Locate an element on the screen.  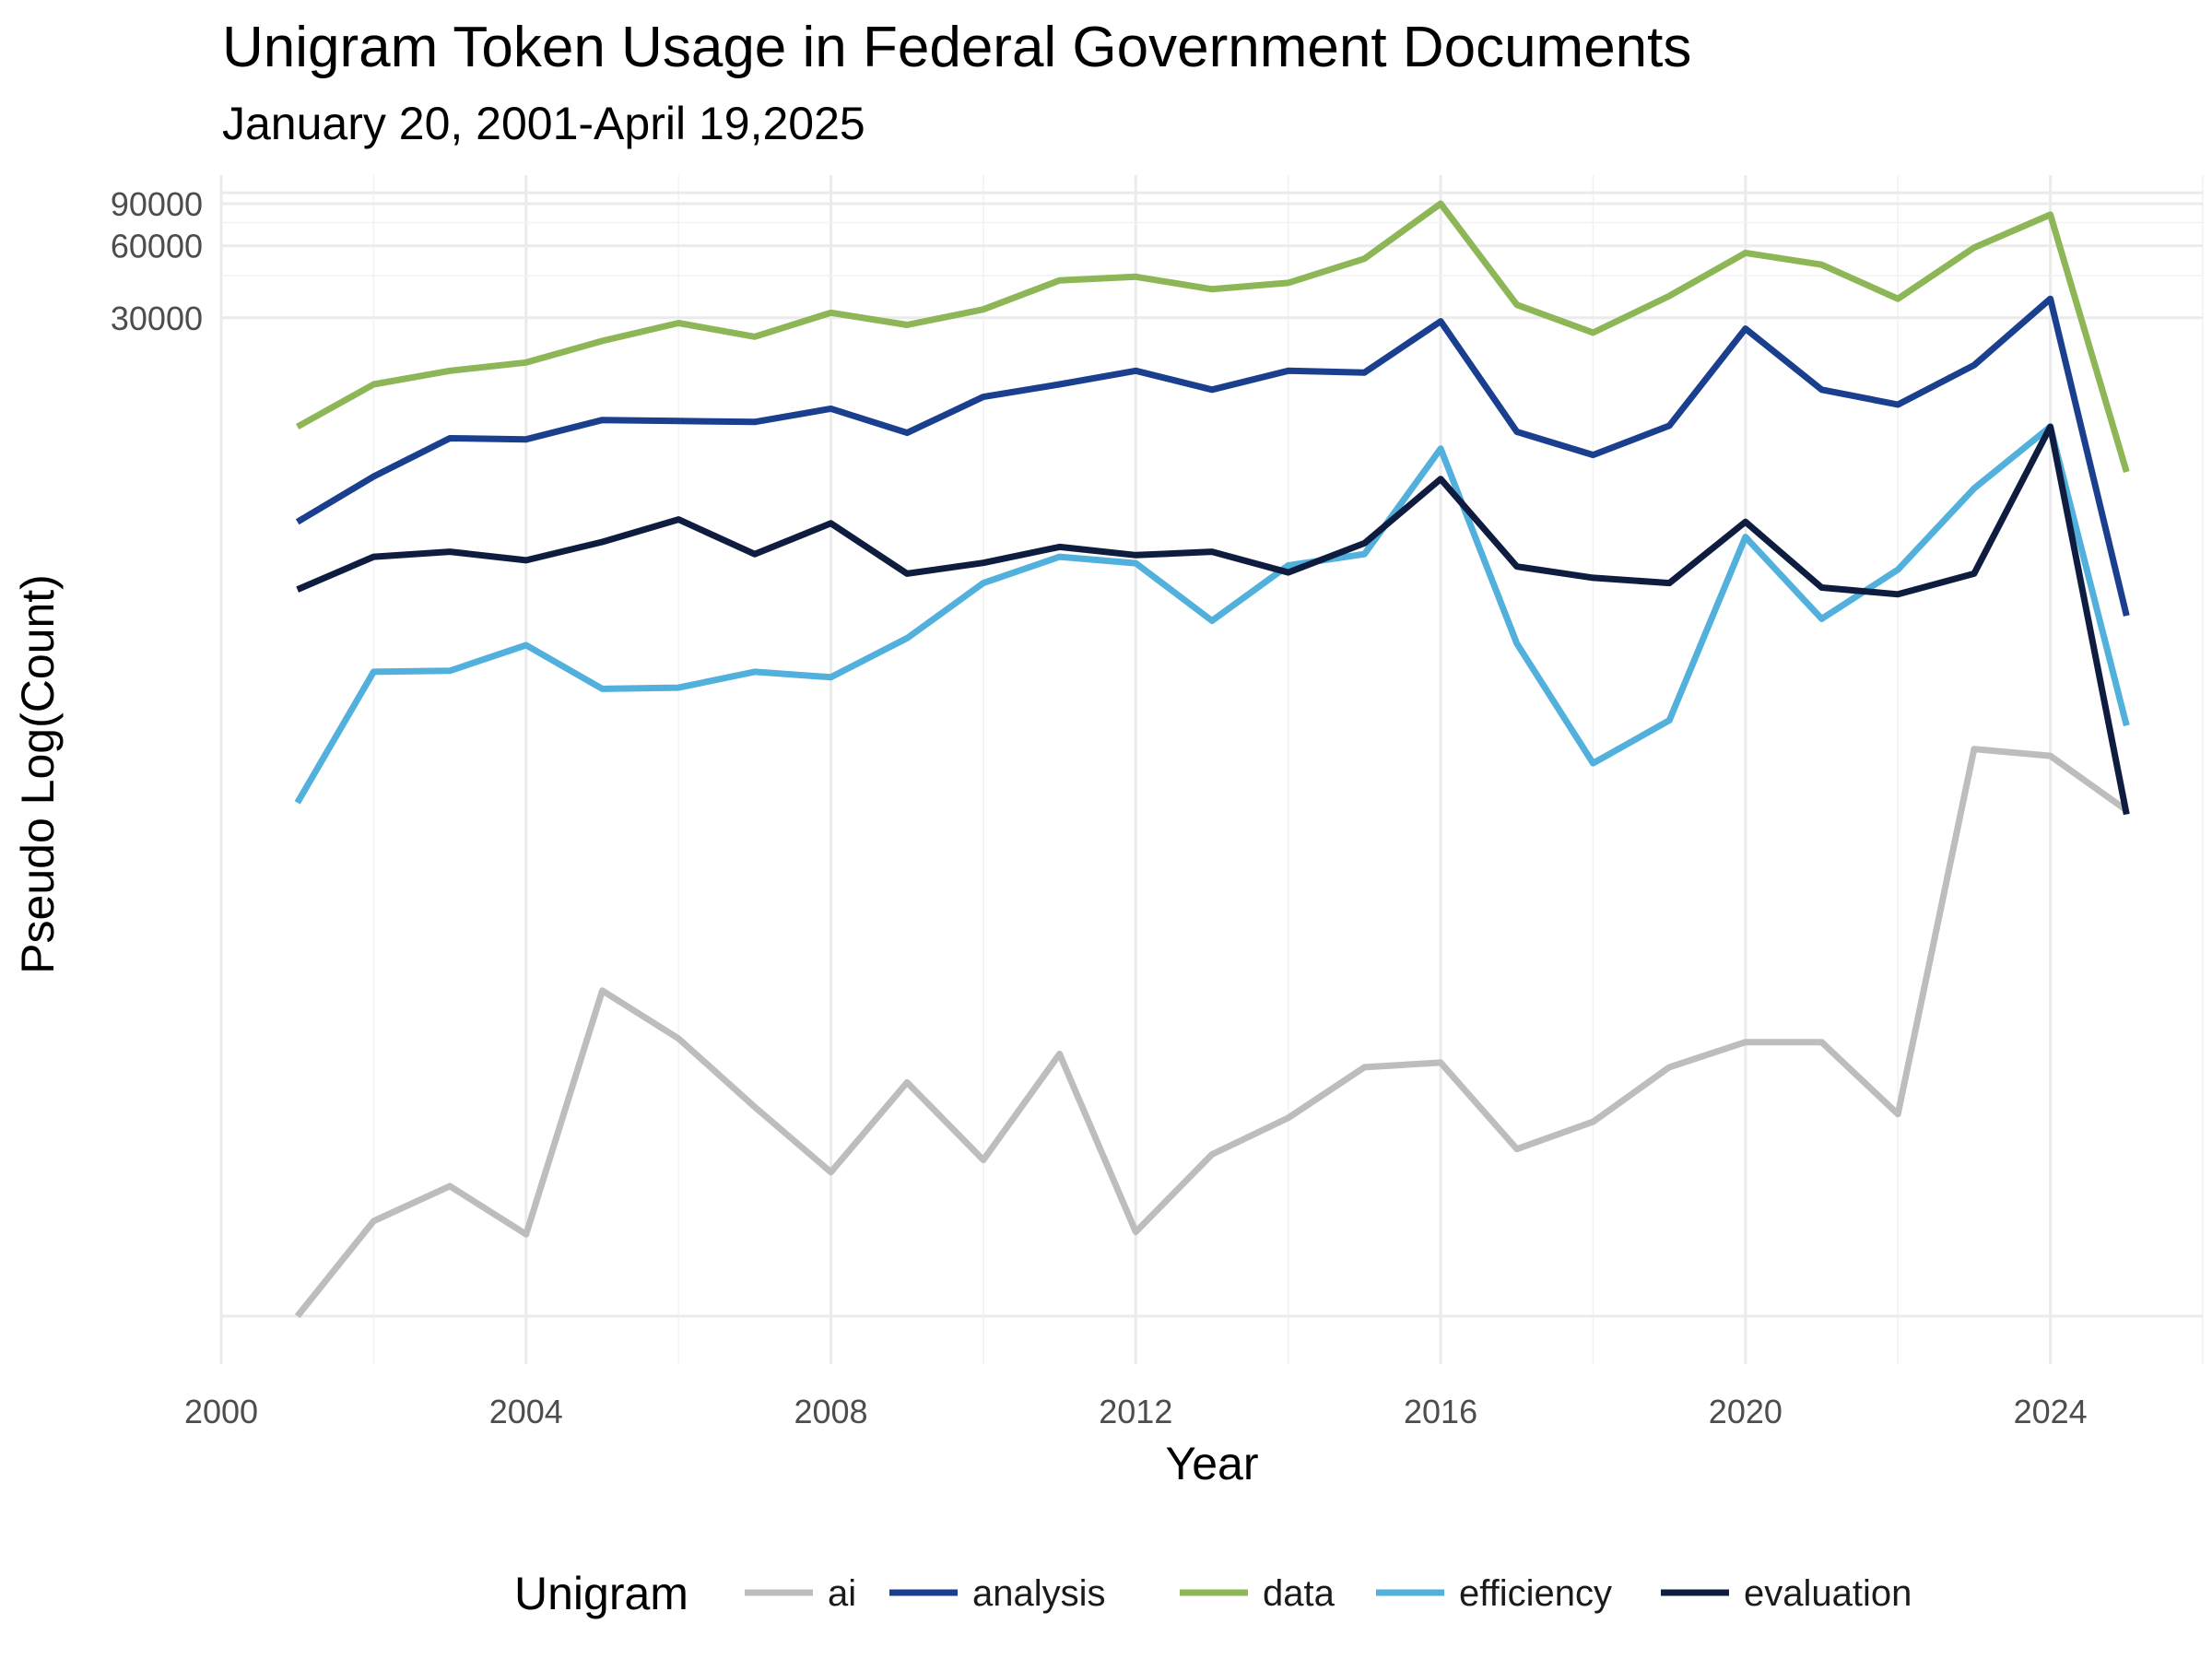
x-tick-label: 2012 is located at coordinates (1135, 1411).